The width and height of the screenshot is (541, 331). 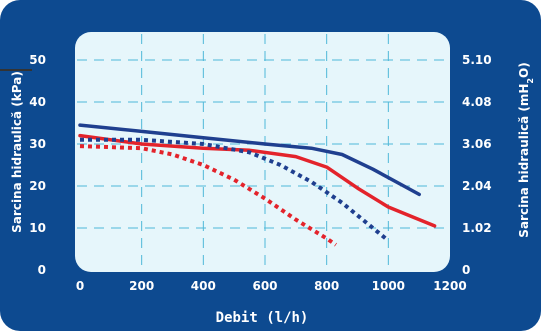 I want to click on y-axis-label-left: Sarcina hidraulică (kPa), so click(x=17, y=152).